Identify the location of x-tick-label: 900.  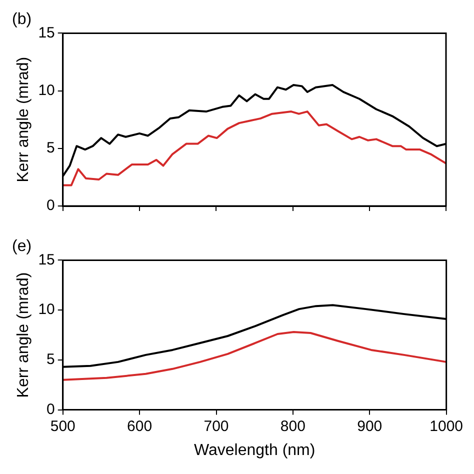
(369, 426).